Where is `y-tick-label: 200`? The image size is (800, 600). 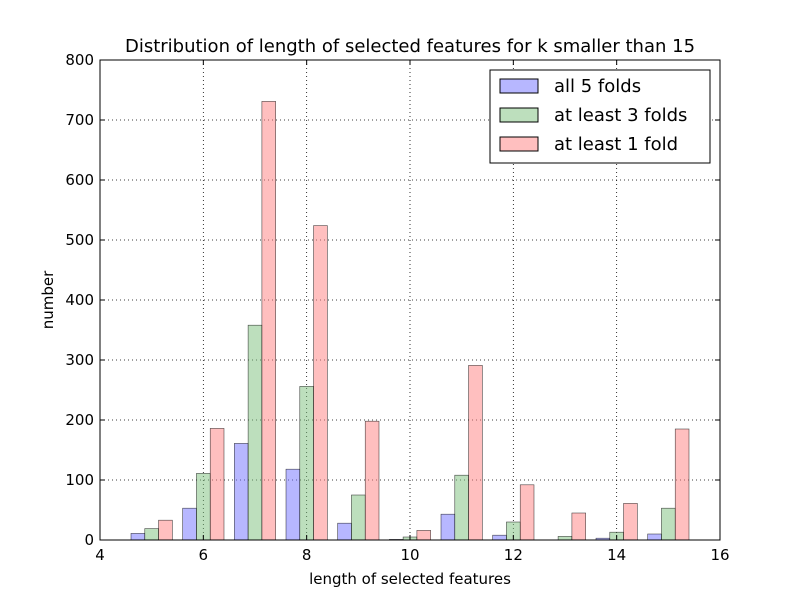 y-tick-label: 200 is located at coordinates (79, 420).